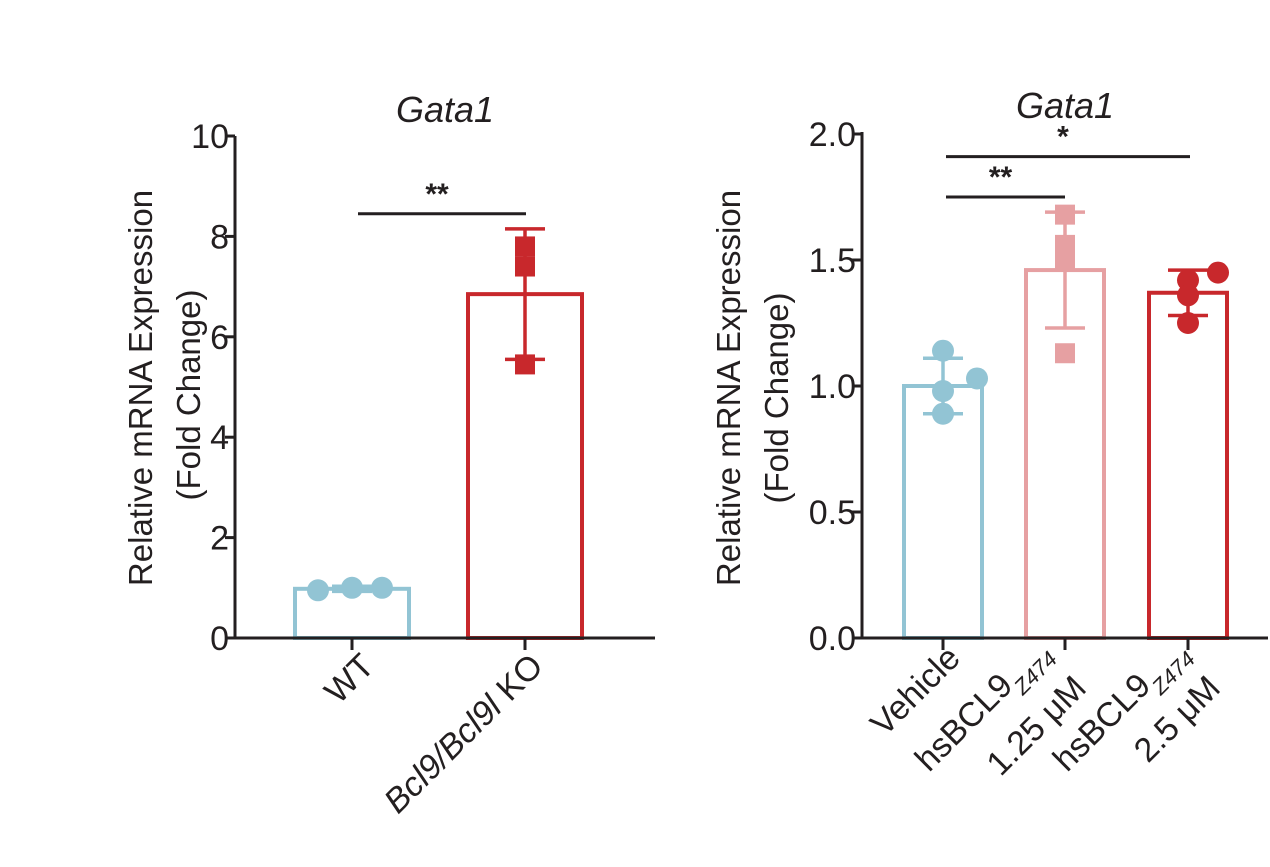  Describe the element at coordinates (219, 639) in the screenshot. I see `chart-left-y-tick-label: 0` at that location.